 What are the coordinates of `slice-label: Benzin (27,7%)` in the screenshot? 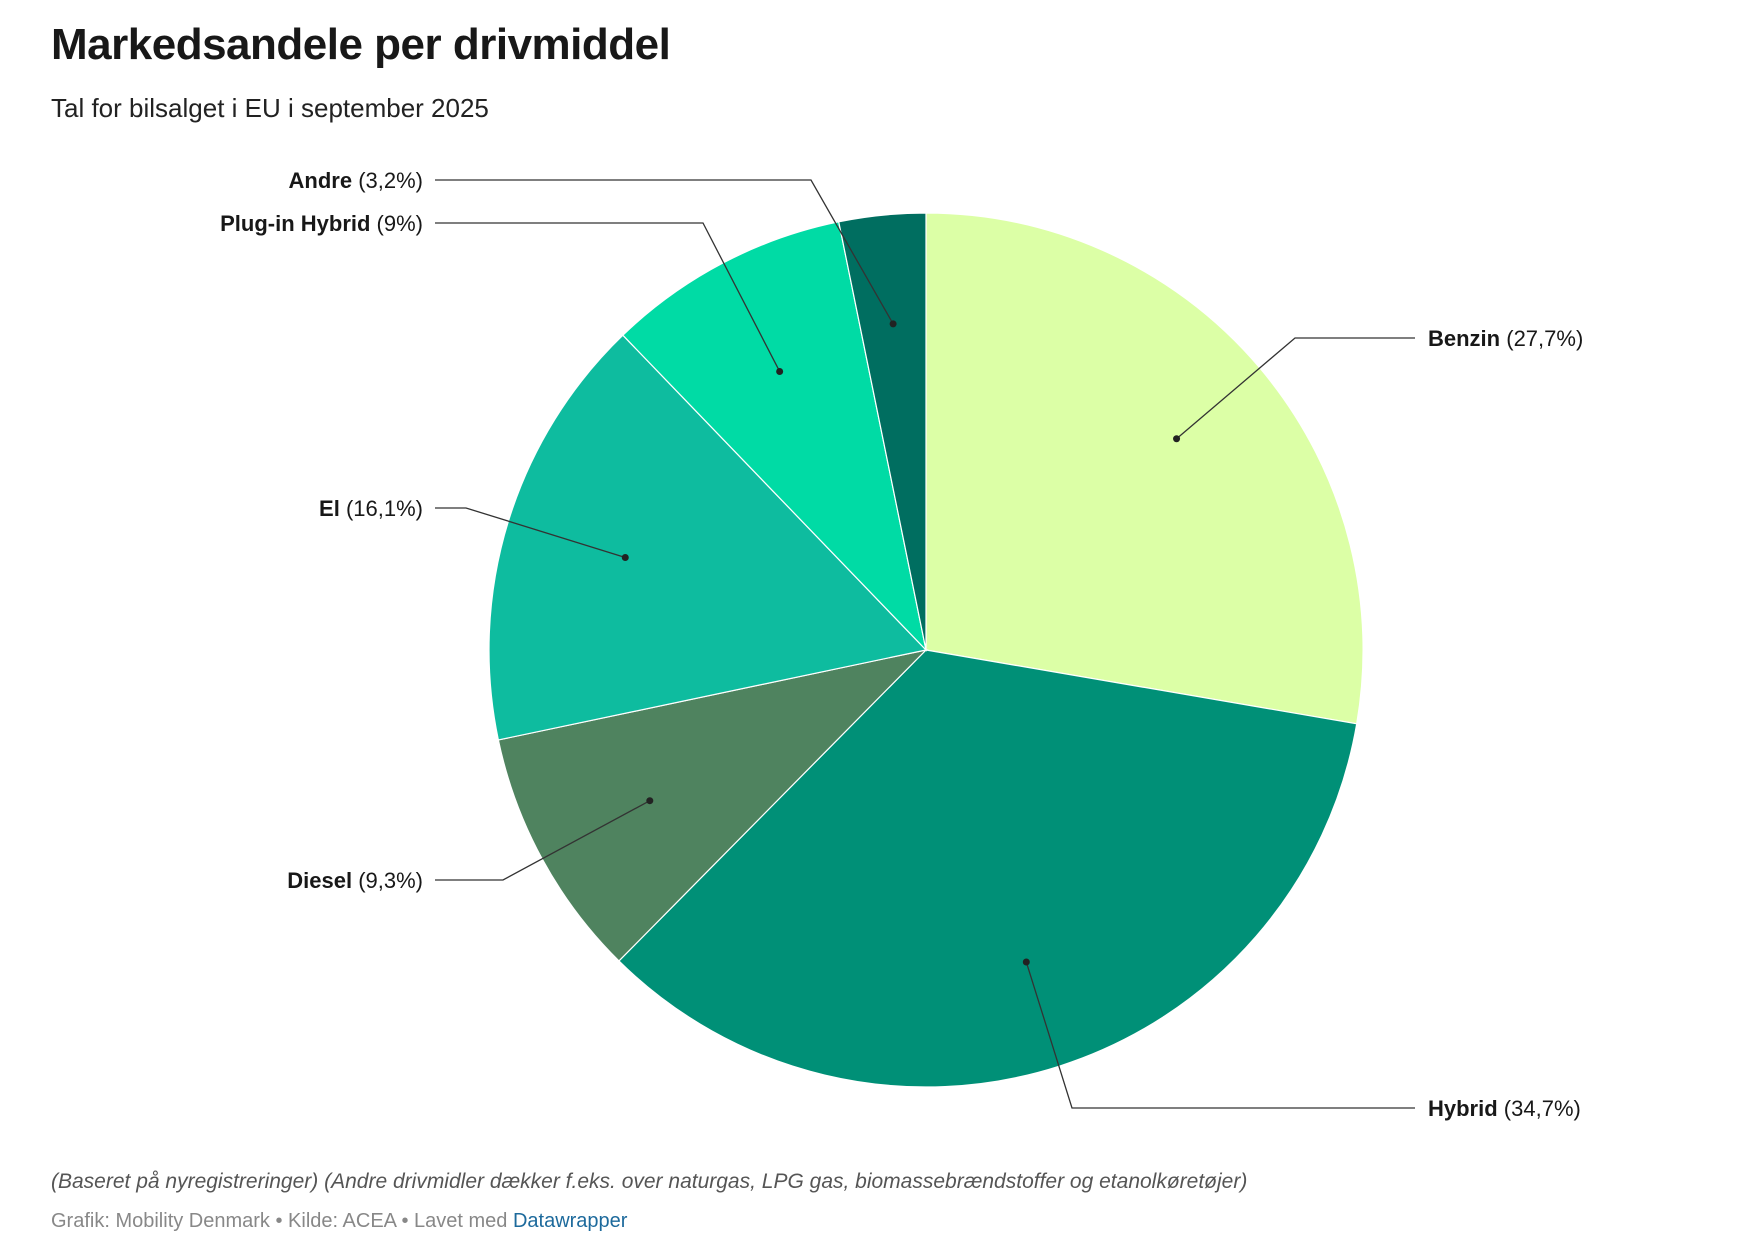 It's located at (1505, 338).